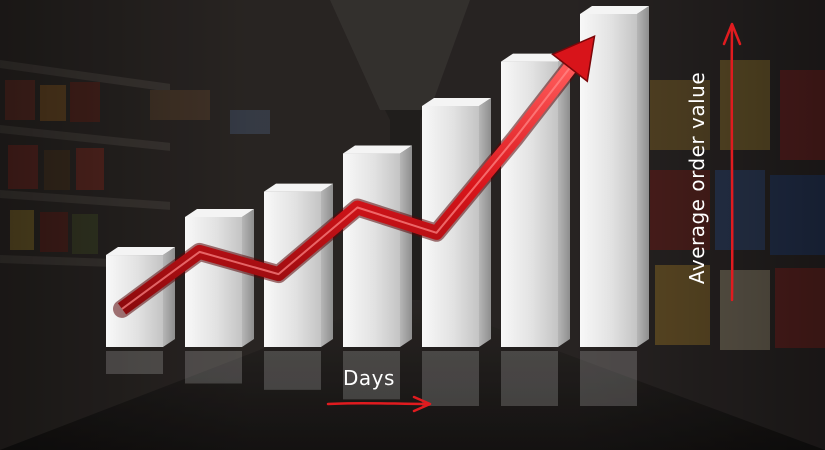  I want to click on y-axis-arrow, so click(732, 162).